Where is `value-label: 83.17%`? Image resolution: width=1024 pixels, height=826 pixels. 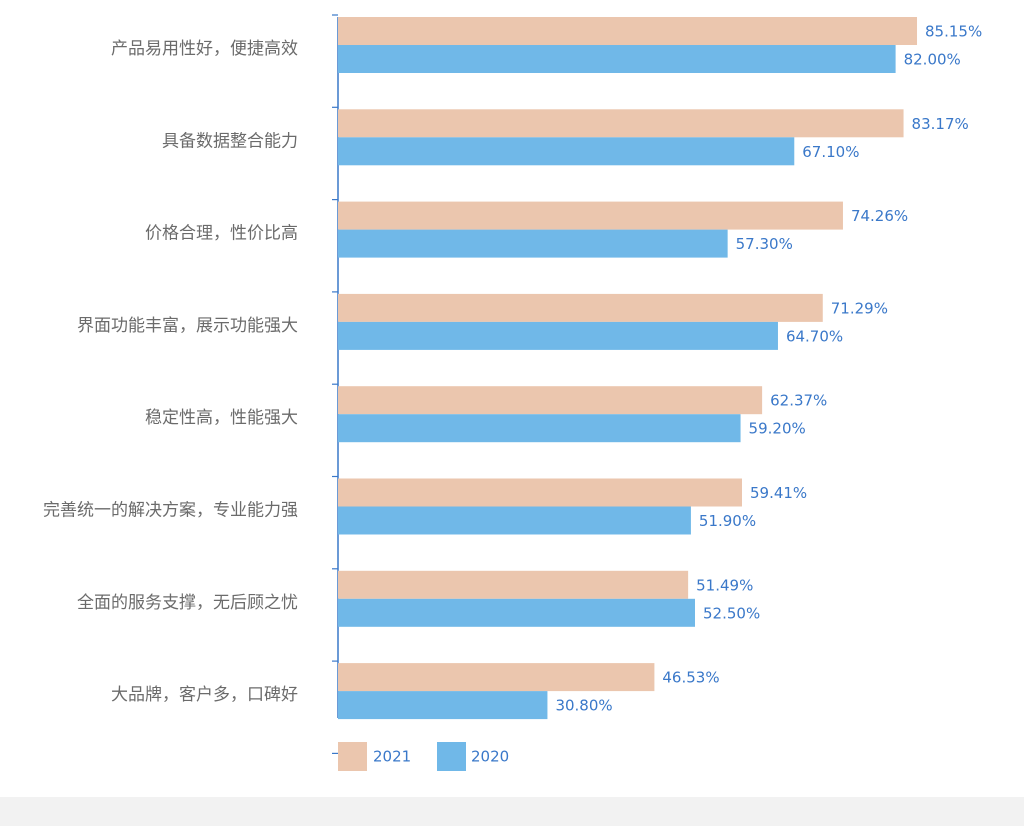
value-label: 83.17% is located at coordinates (940, 124).